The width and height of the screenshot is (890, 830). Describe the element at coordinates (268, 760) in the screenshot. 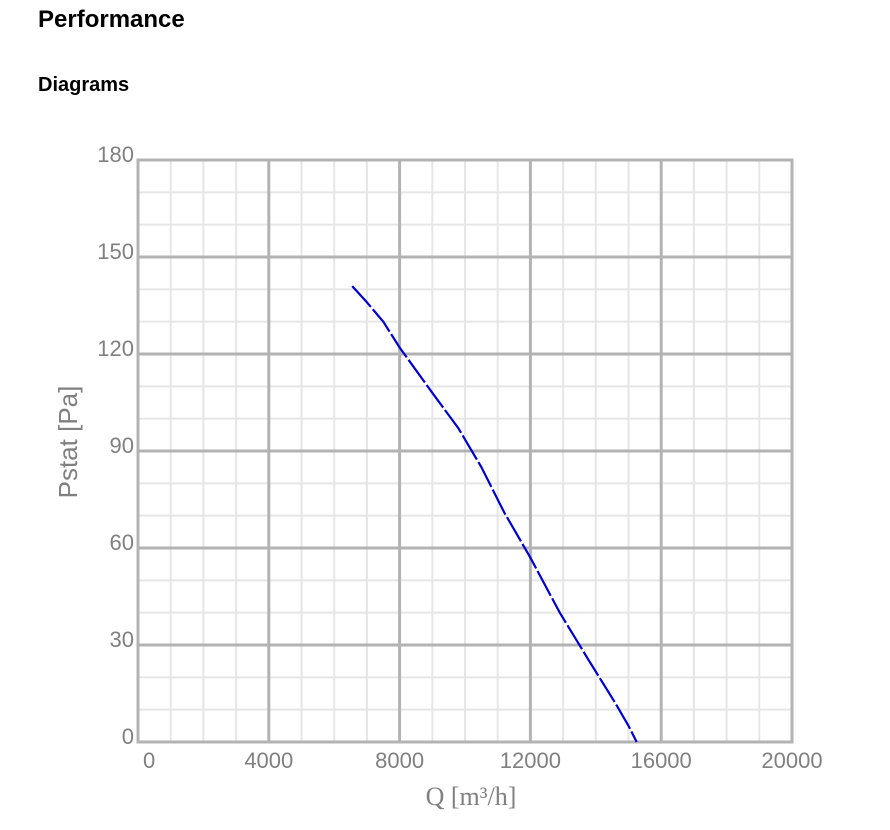

I see `x-tick-label: 4000` at that location.